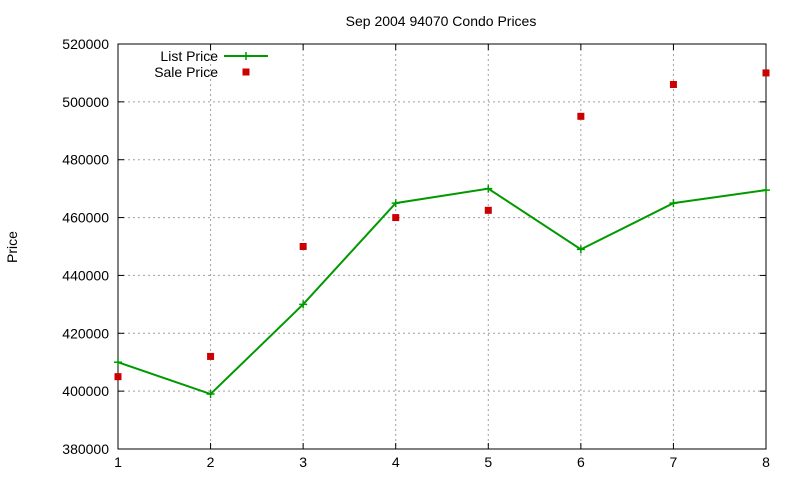 The width and height of the screenshot is (800, 480). What do you see at coordinates (85, 160) in the screenshot?
I see `y-tick-label: 480000` at bounding box center [85, 160].